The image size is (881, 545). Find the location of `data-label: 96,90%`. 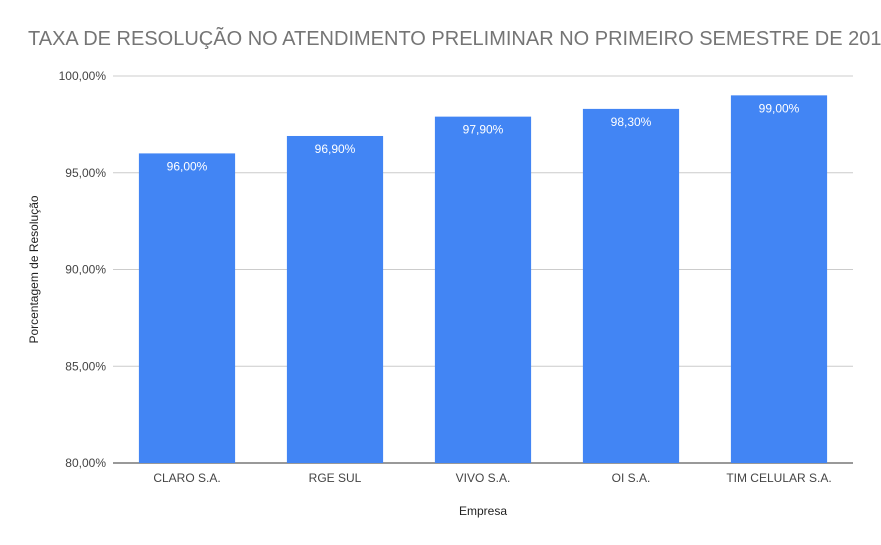

data-label: 96,90% is located at coordinates (335, 149).